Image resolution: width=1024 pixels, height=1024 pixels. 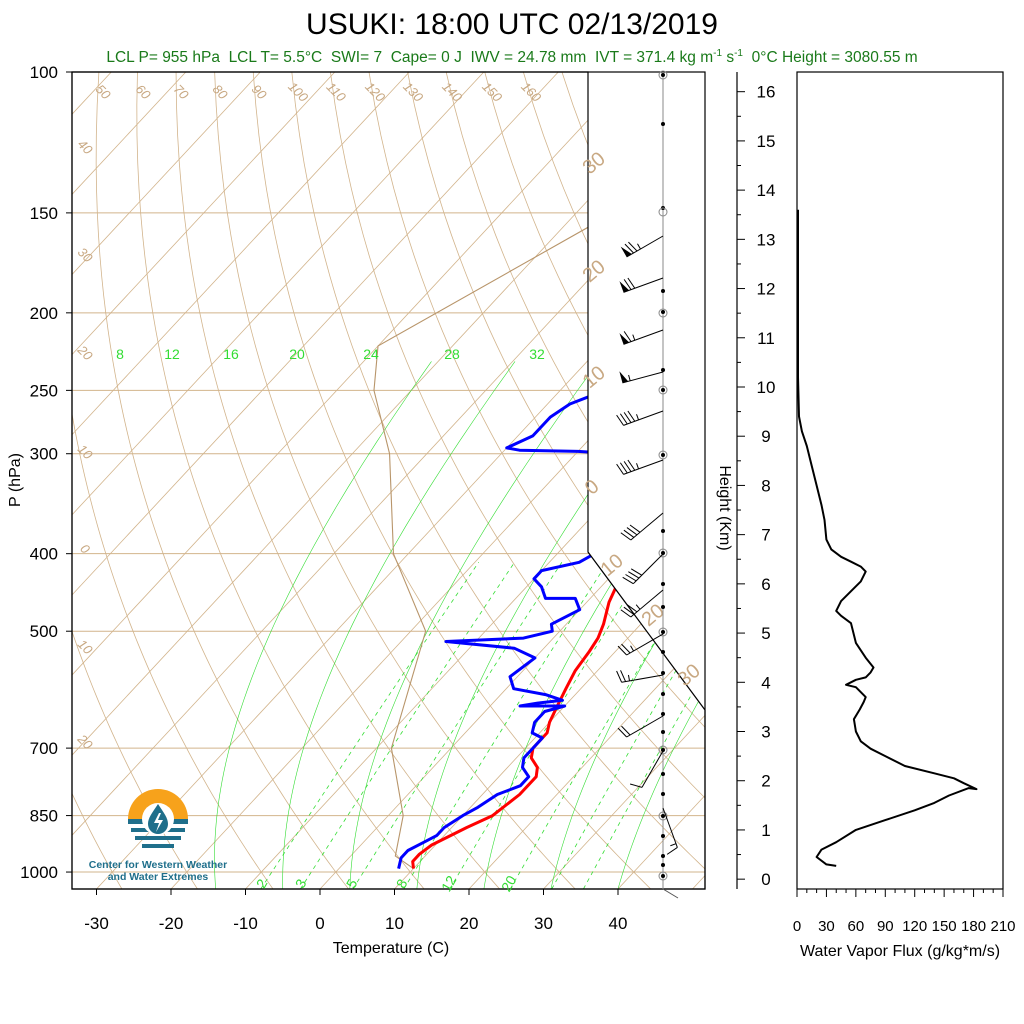 I want to click on isotherm-label: 10, so click(x=85, y=646).